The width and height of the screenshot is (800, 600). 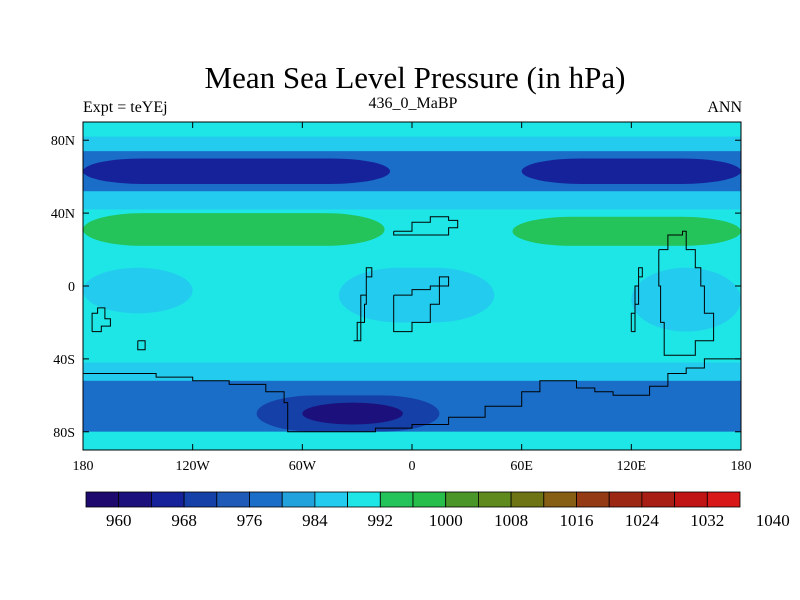 I want to click on x-tick-label: 60E, so click(x=521, y=466).